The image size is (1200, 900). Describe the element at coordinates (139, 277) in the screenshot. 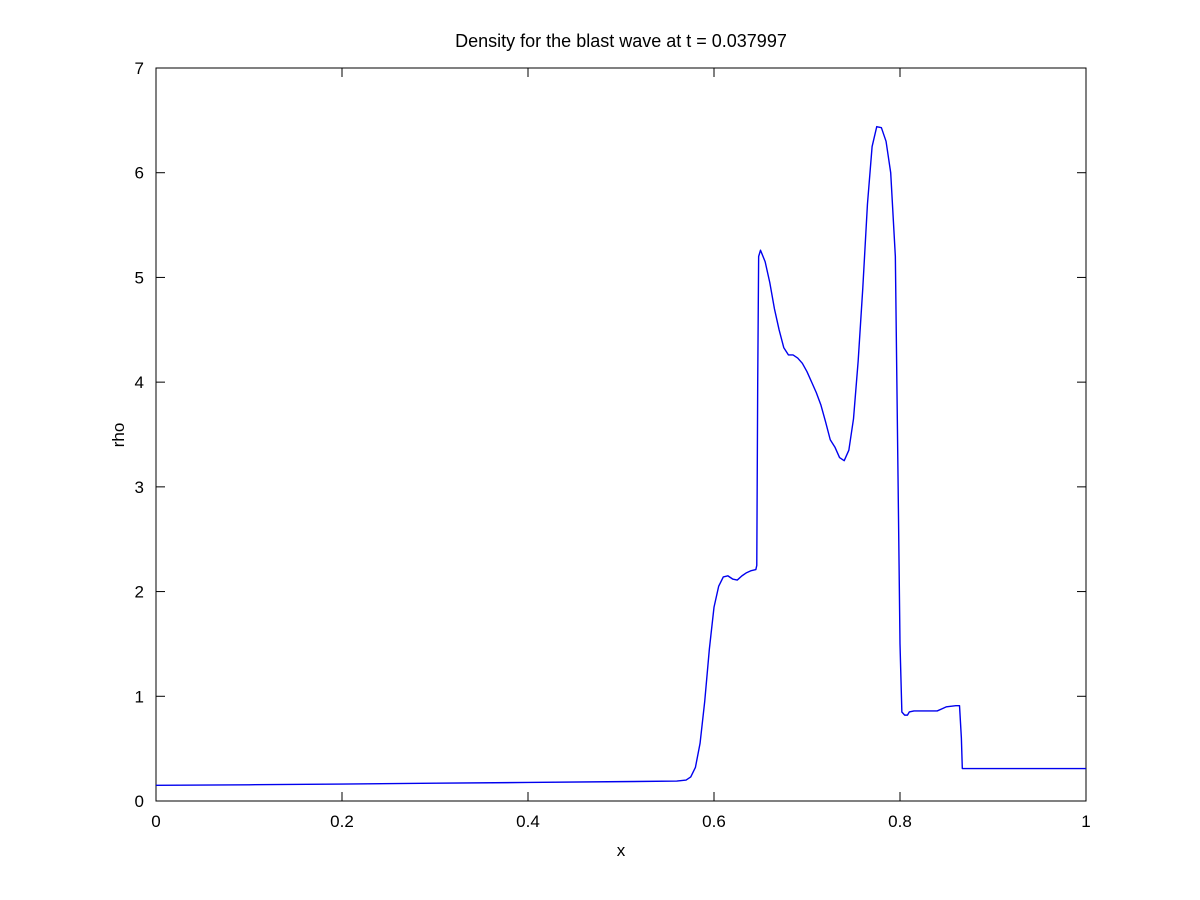

I see `y-tick-label: 5` at that location.